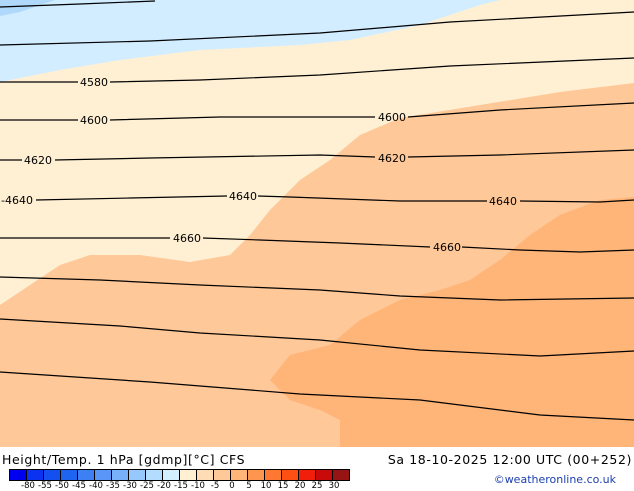  What do you see at coordinates (232, 486) in the screenshot?
I see `colorbar-tick-label: 0` at bounding box center [232, 486].